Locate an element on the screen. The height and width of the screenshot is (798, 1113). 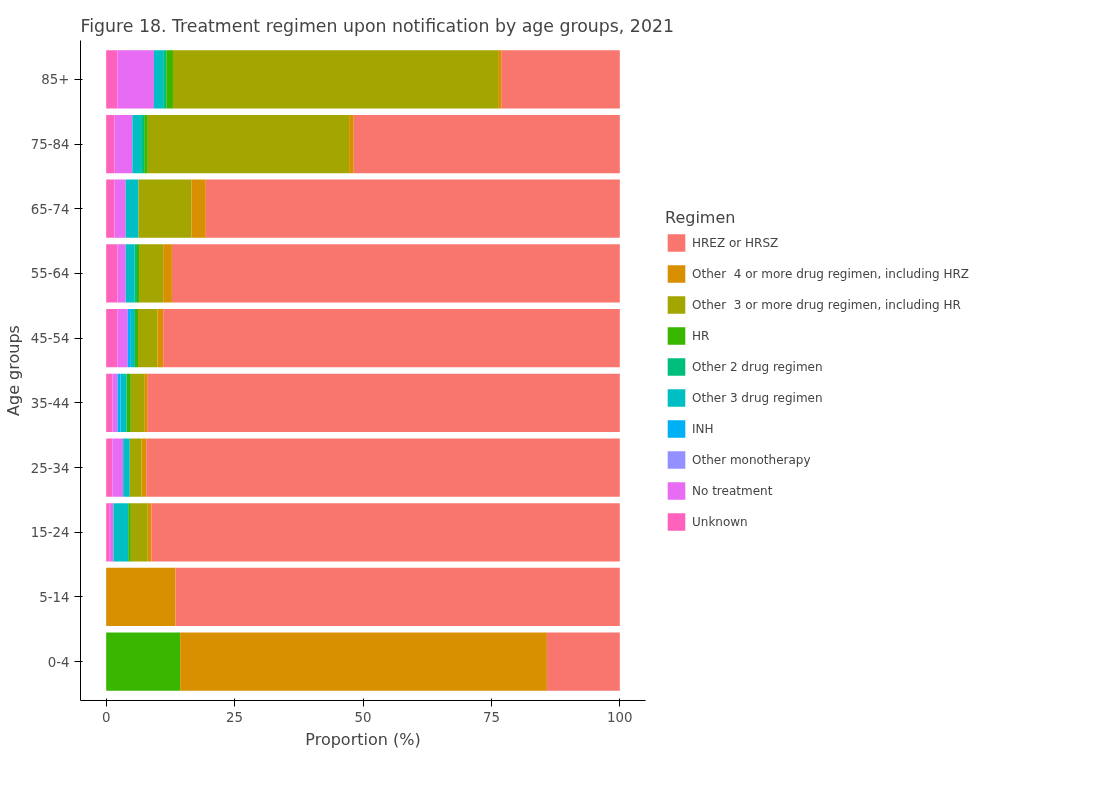
legend-label: Other 4 or more drug regimen, including HRZ is located at coordinates (831, 273).